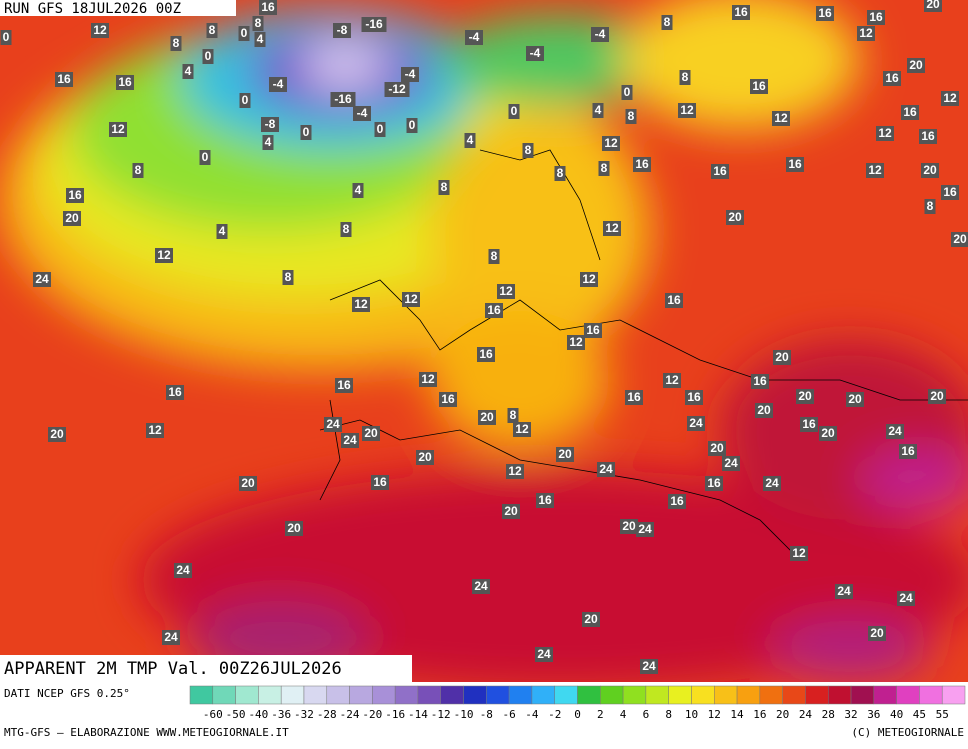  I want to click on colorbar-tick-label: -28, so click(327, 714).